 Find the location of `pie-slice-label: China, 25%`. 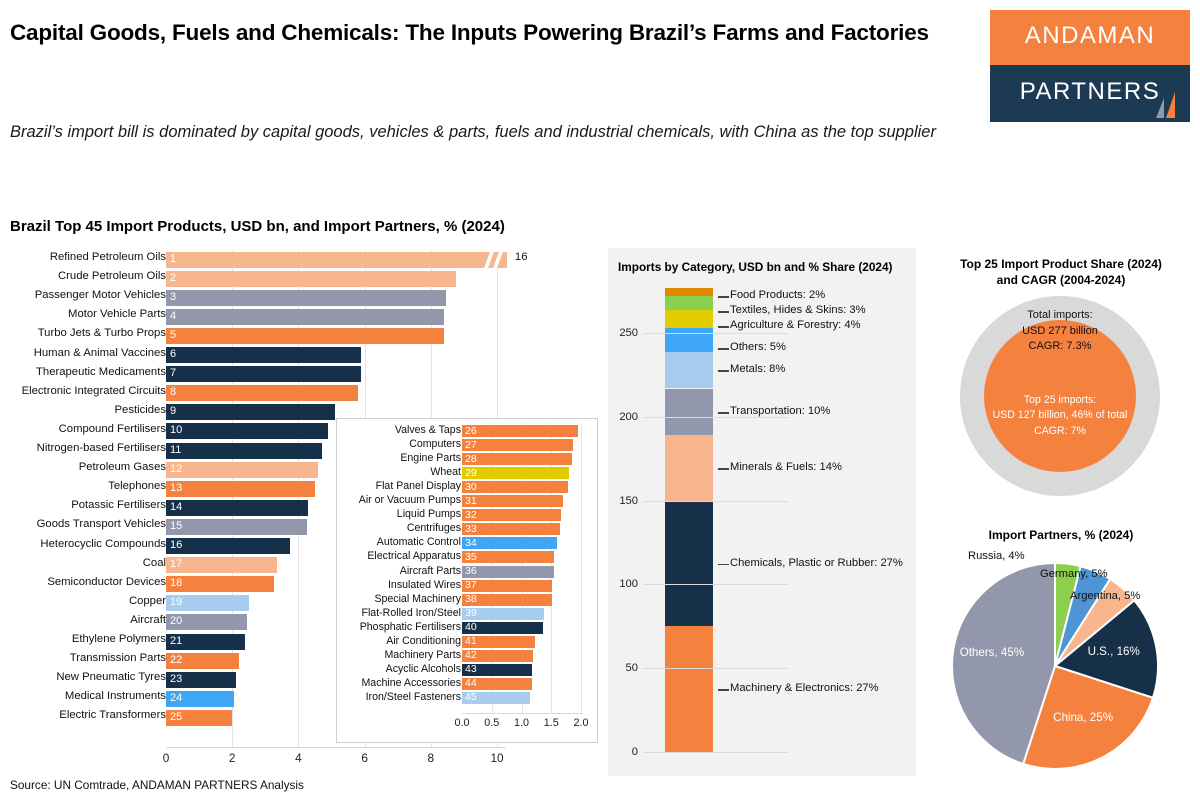

pie-slice-label: China, 25% is located at coordinates (1083, 717).